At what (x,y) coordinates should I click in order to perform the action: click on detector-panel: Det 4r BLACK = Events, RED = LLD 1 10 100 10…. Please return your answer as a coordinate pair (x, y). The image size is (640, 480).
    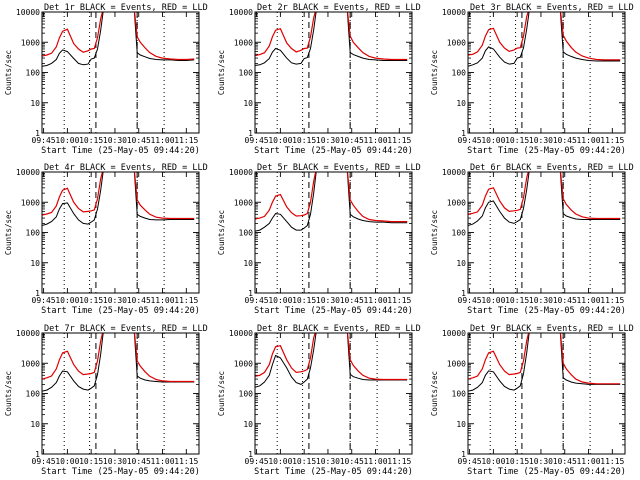
    Looking at the image, I should click on (106, 239).